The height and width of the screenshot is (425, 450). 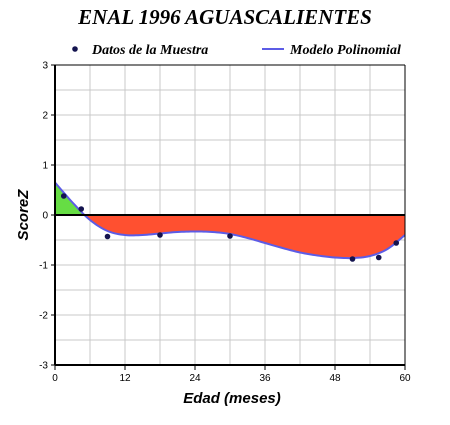 What do you see at coordinates (224, 17) in the screenshot?
I see `chart-title: ENAL 1996 AGUASCALIENTES` at bounding box center [224, 17].